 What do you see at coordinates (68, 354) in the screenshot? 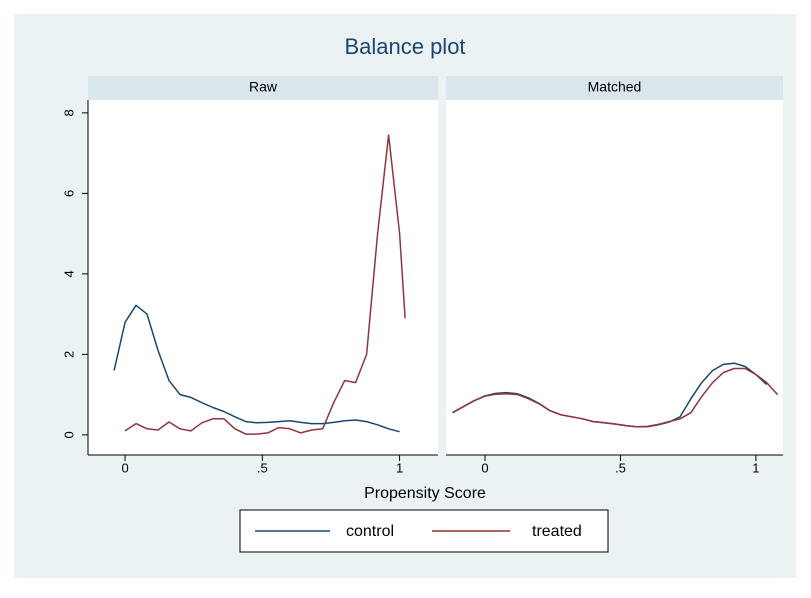
I see `y-tick-label: 2` at bounding box center [68, 354].